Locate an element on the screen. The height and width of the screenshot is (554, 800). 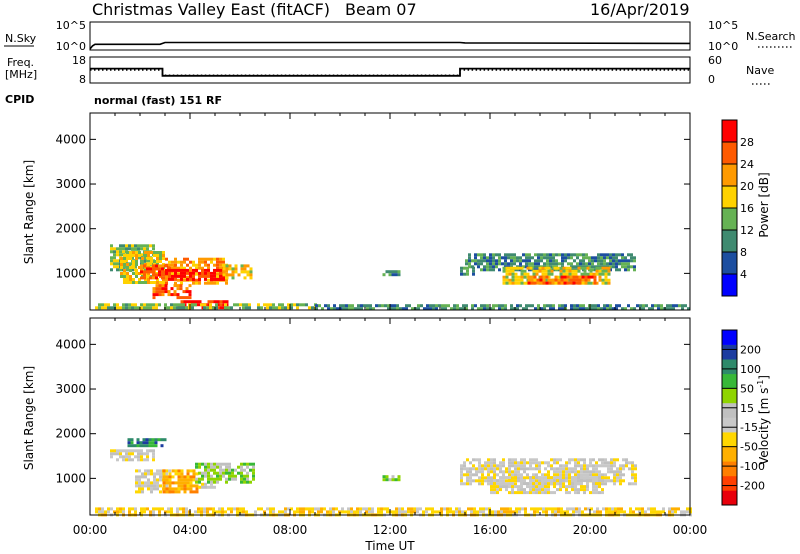
velocity-colorbar-label: Velocity [m s-1] is located at coordinates (763, 420).